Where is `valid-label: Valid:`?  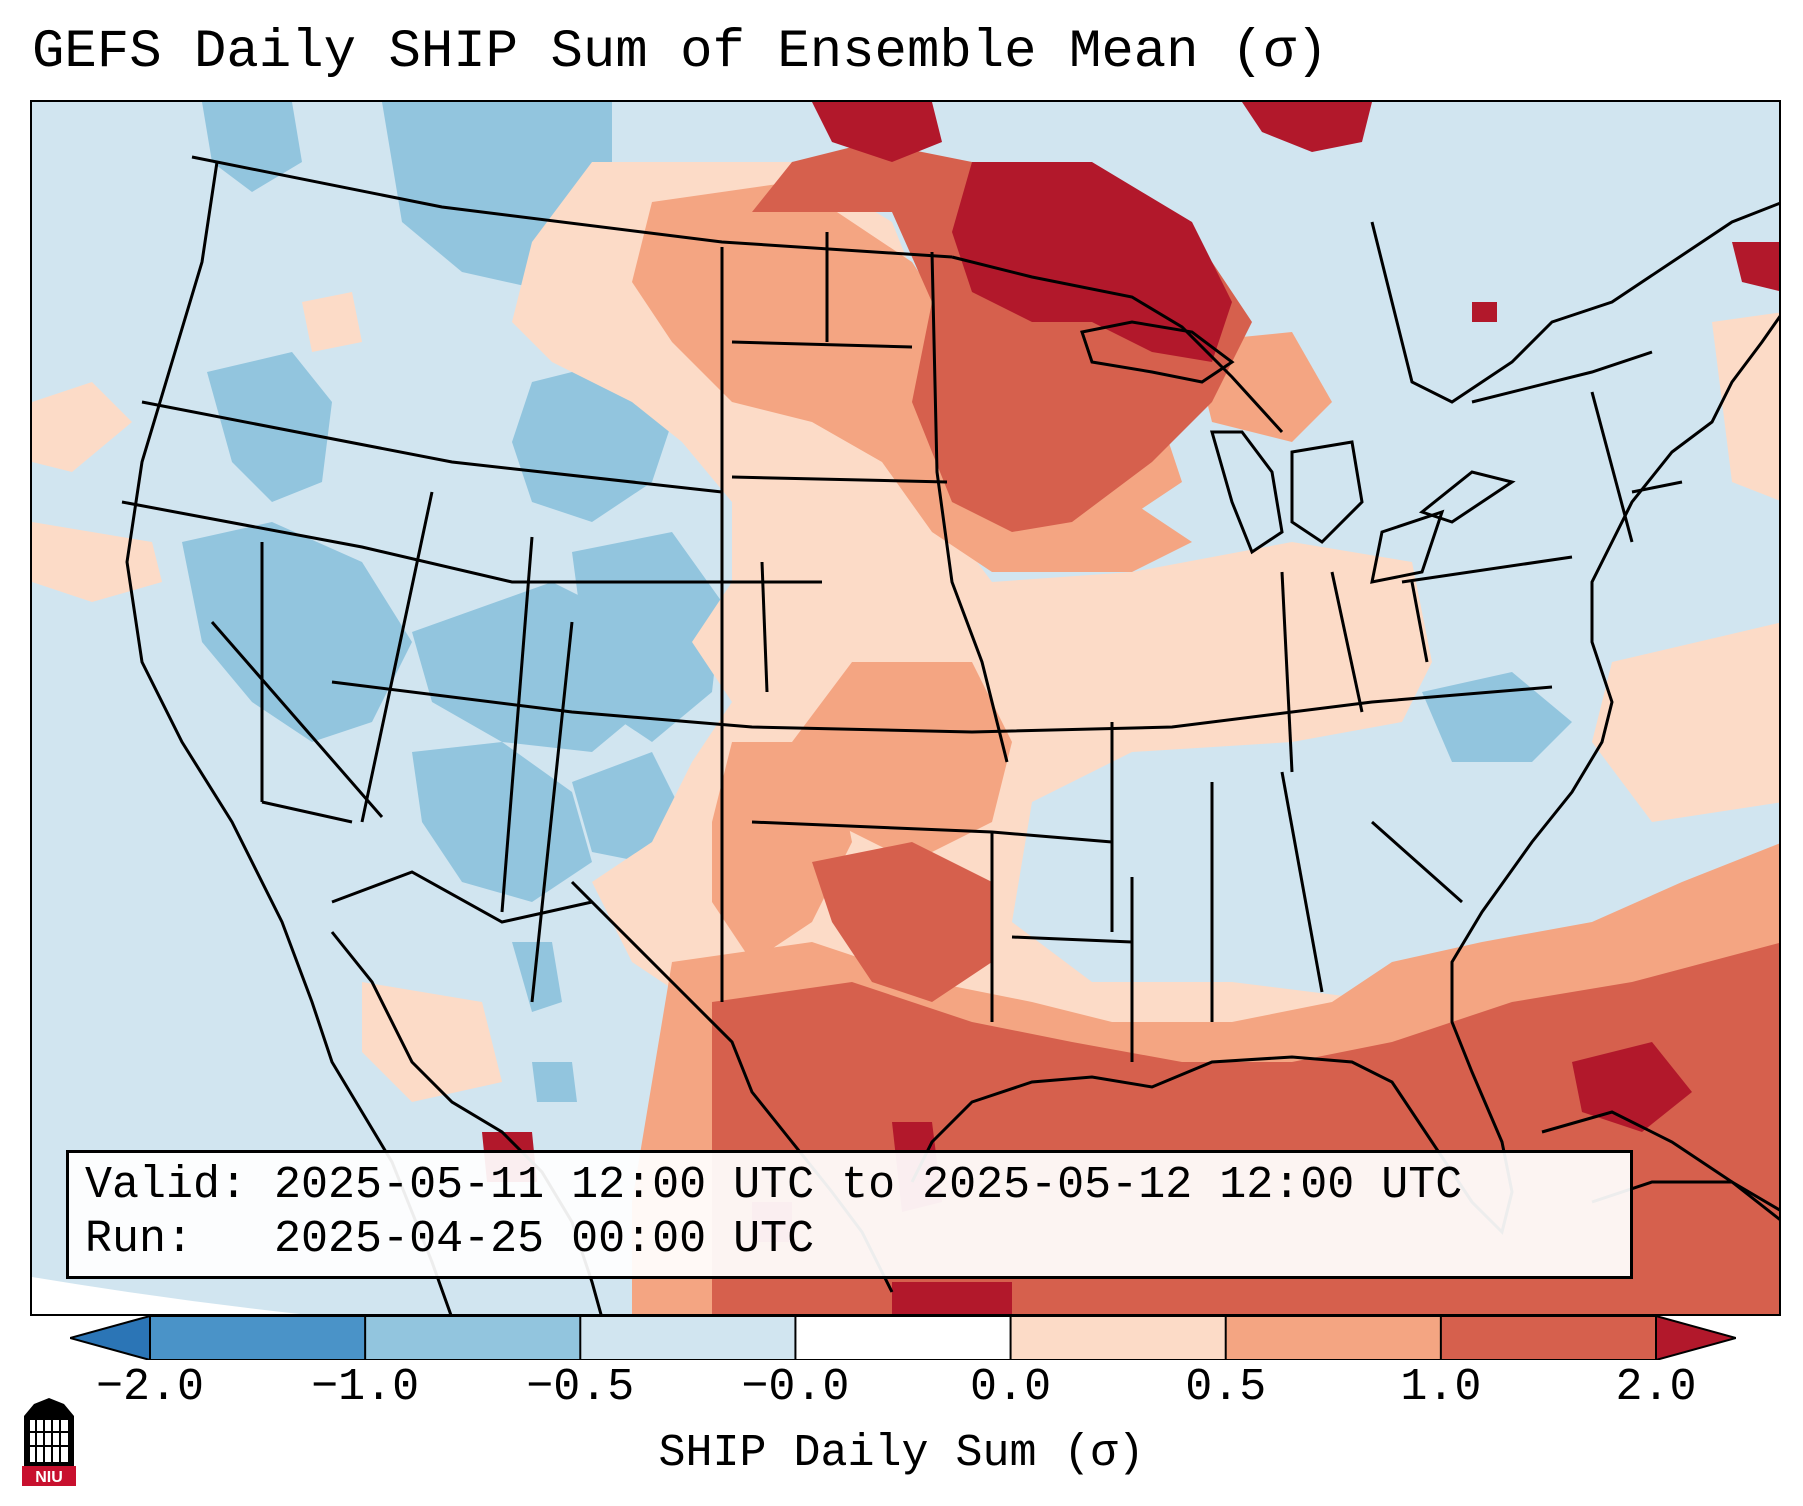
valid-label: Valid: is located at coordinates (166, 1185).